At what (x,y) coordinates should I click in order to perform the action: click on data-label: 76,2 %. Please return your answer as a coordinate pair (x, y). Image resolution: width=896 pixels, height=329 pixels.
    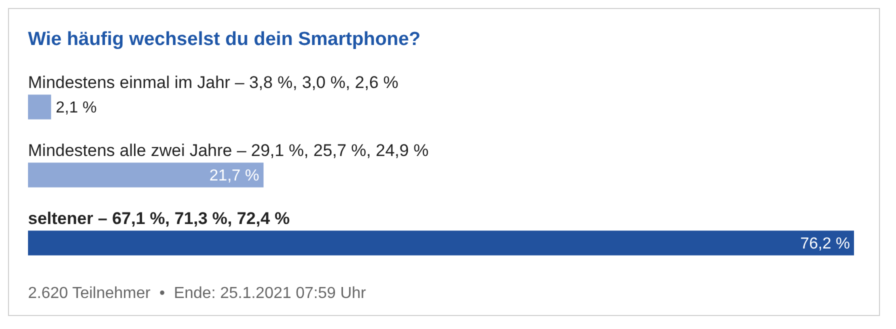
    Looking at the image, I should click on (825, 243).